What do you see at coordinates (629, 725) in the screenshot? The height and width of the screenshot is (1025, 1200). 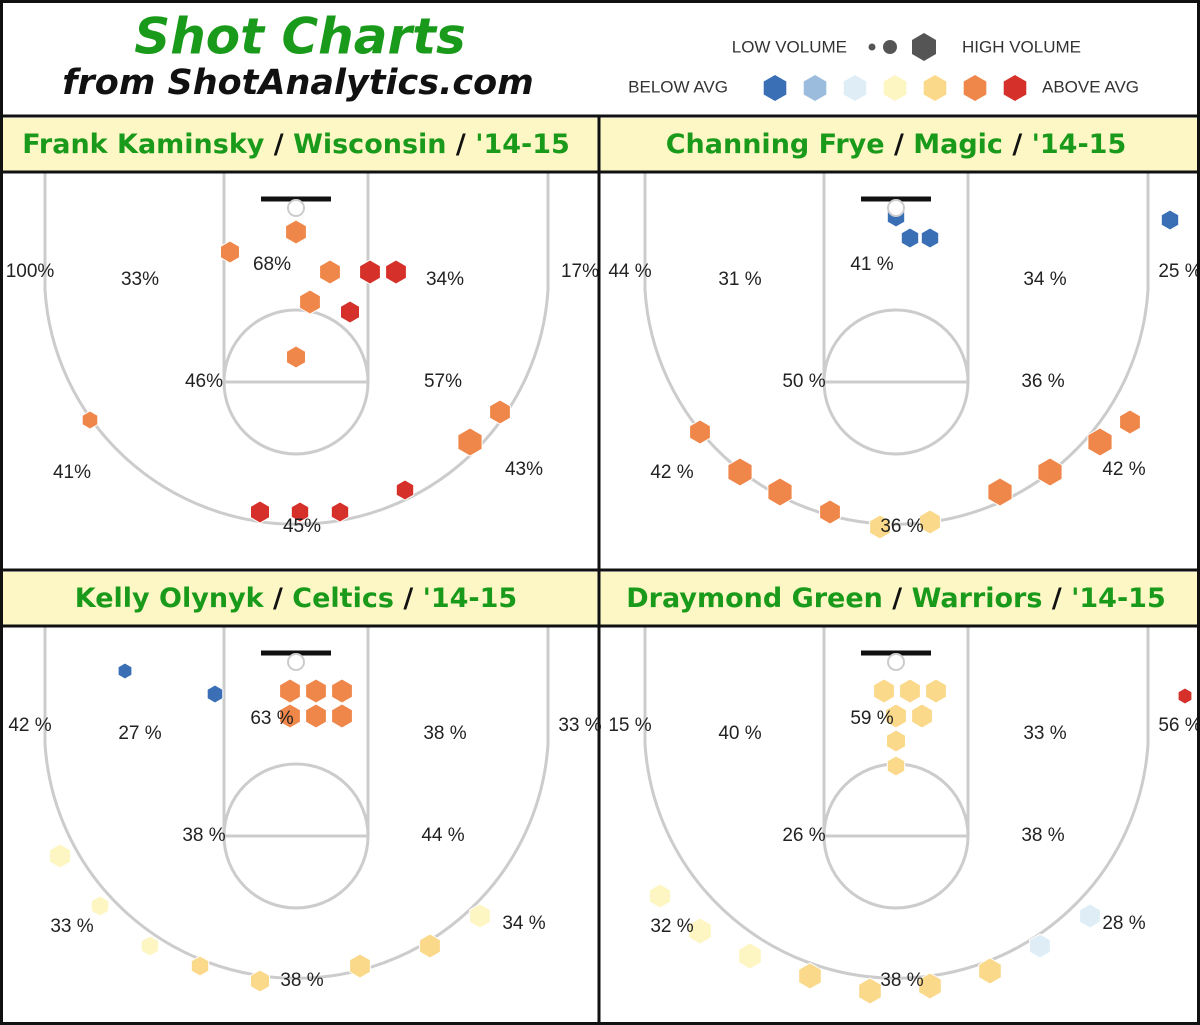 I see `zone-percentage: 15 %` at bounding box center [629, 725].